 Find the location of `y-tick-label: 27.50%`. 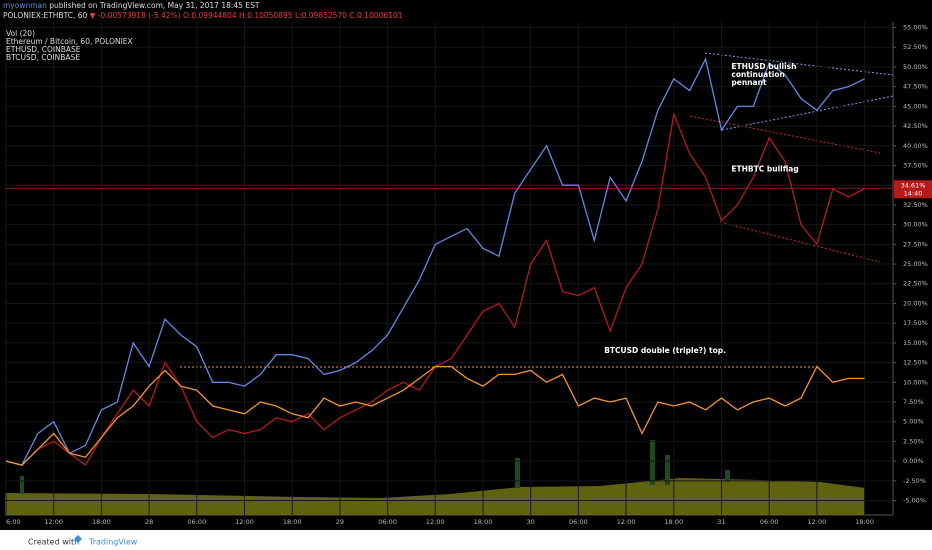

y-tick-label: 27.50% is located at coordinates (915, 244).